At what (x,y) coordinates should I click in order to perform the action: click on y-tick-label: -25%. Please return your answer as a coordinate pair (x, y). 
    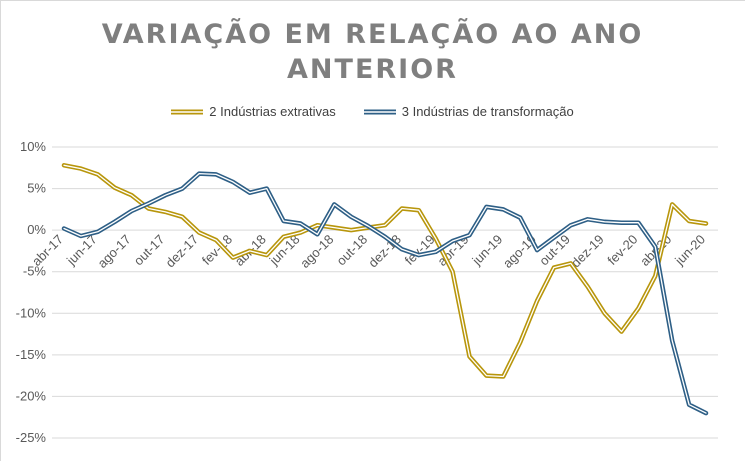
    Looking at the image, I should click on (31, 437).